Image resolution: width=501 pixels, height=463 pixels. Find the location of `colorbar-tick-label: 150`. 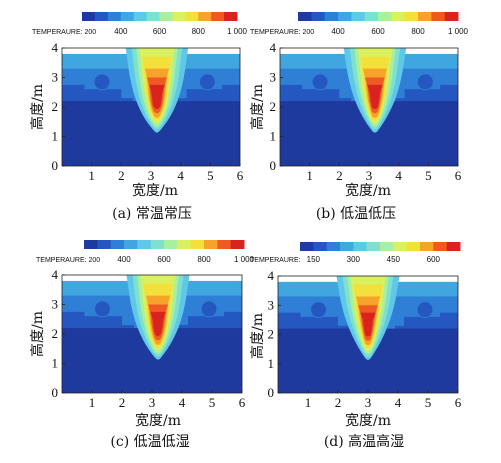

colorbar-tick-label: 150 is located at coordinates (314, 259).